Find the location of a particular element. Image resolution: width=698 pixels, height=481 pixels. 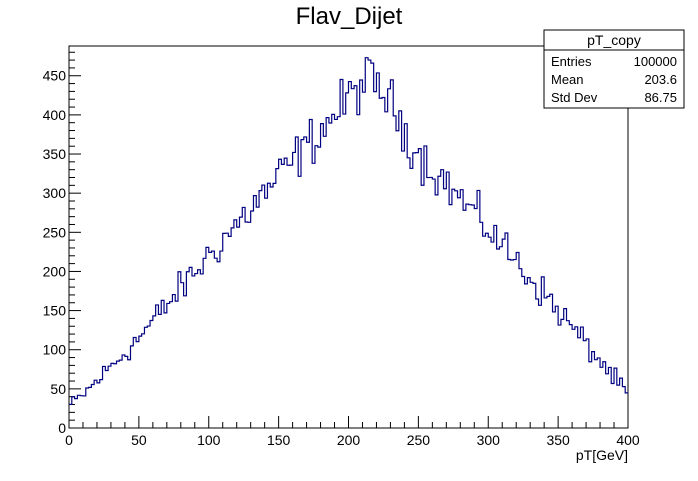

y-tick-label: 100 is located at coordinates (55, 350).